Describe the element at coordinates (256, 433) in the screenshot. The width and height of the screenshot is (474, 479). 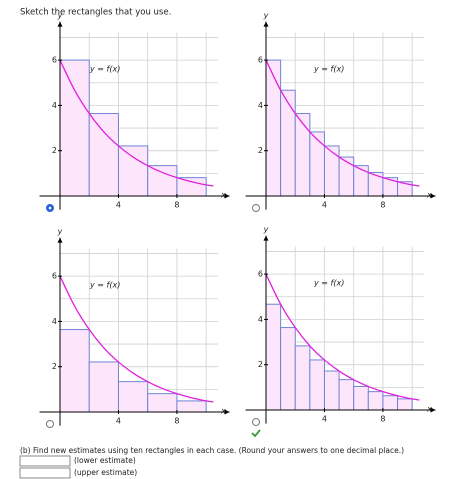
I see `check-mark` at that location.